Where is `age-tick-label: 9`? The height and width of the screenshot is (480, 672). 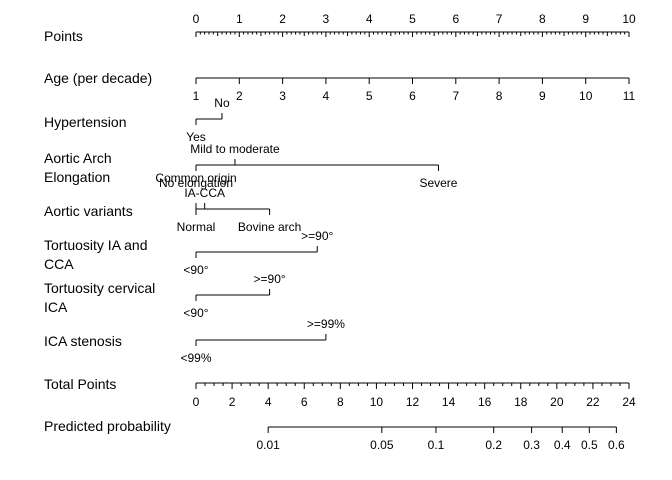 age-tick-label: 9 is located at coordinates (542, 96).